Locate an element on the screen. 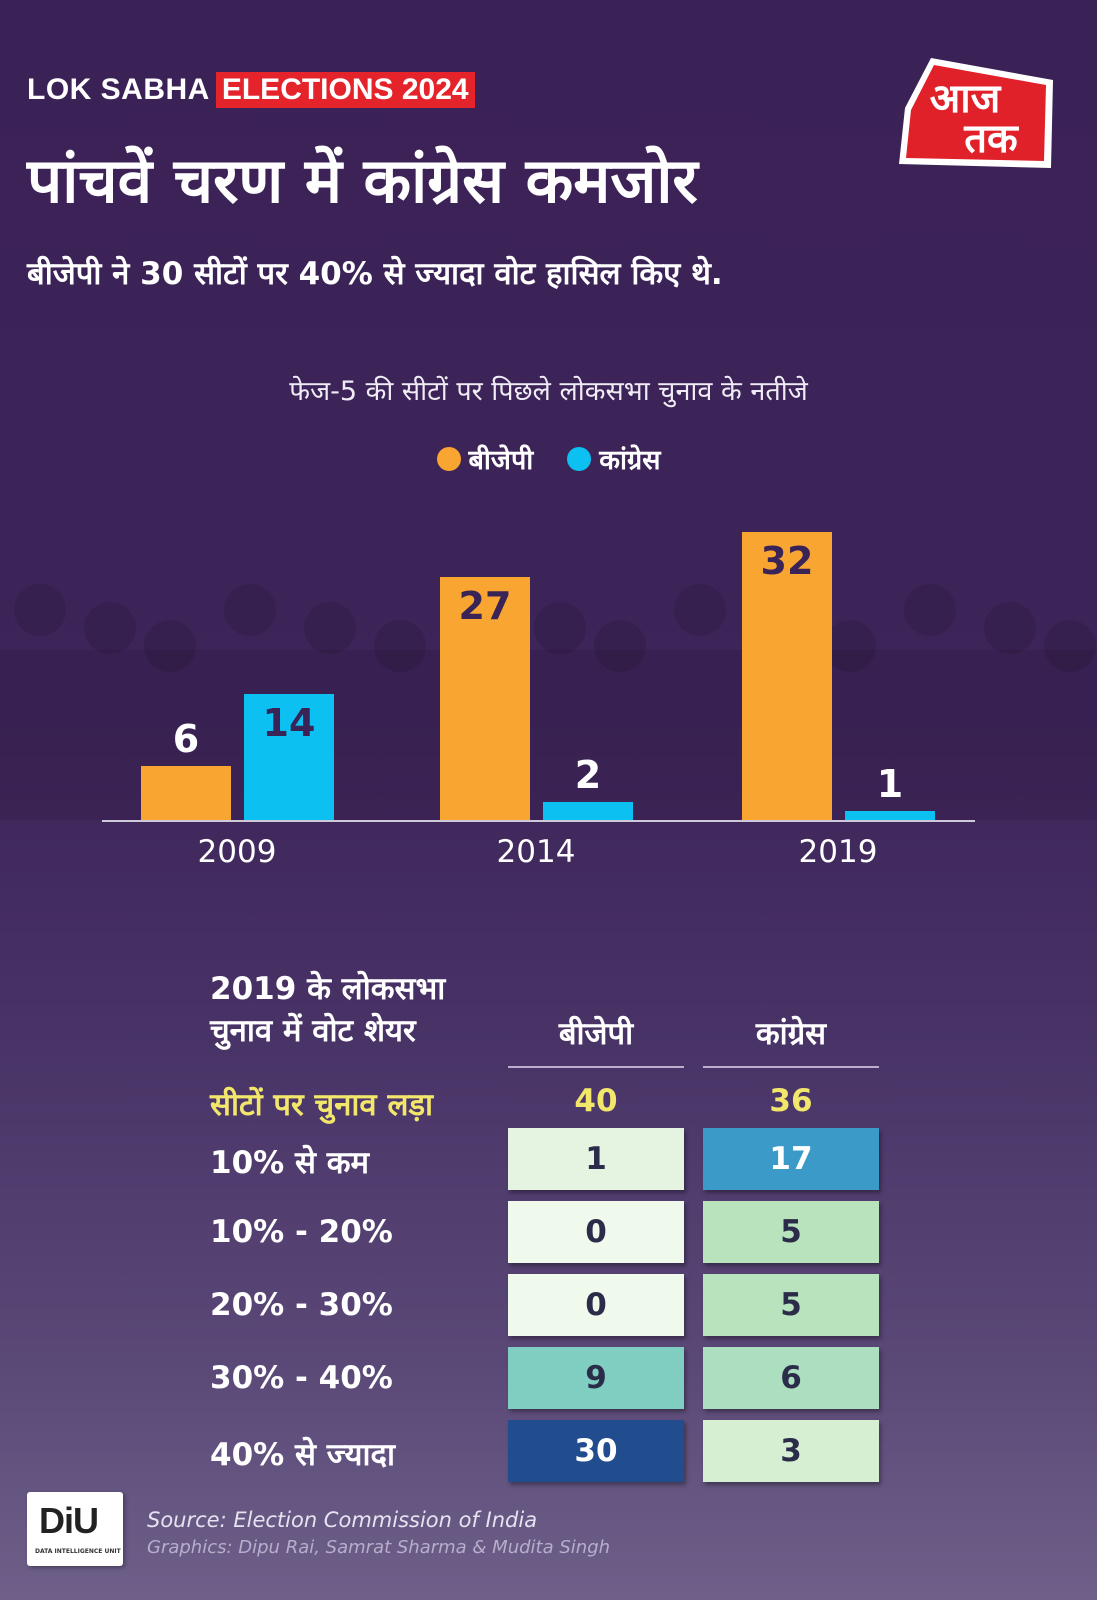  aaj-tak-logo: आज तक is located at coordinates (976, 113).